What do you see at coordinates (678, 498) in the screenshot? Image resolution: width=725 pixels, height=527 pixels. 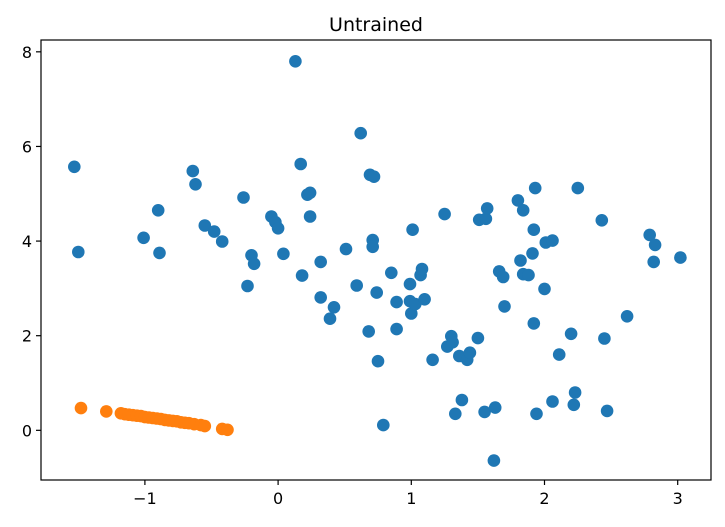 I see `x-tick-label: 3` at bounding box center [678, 498].